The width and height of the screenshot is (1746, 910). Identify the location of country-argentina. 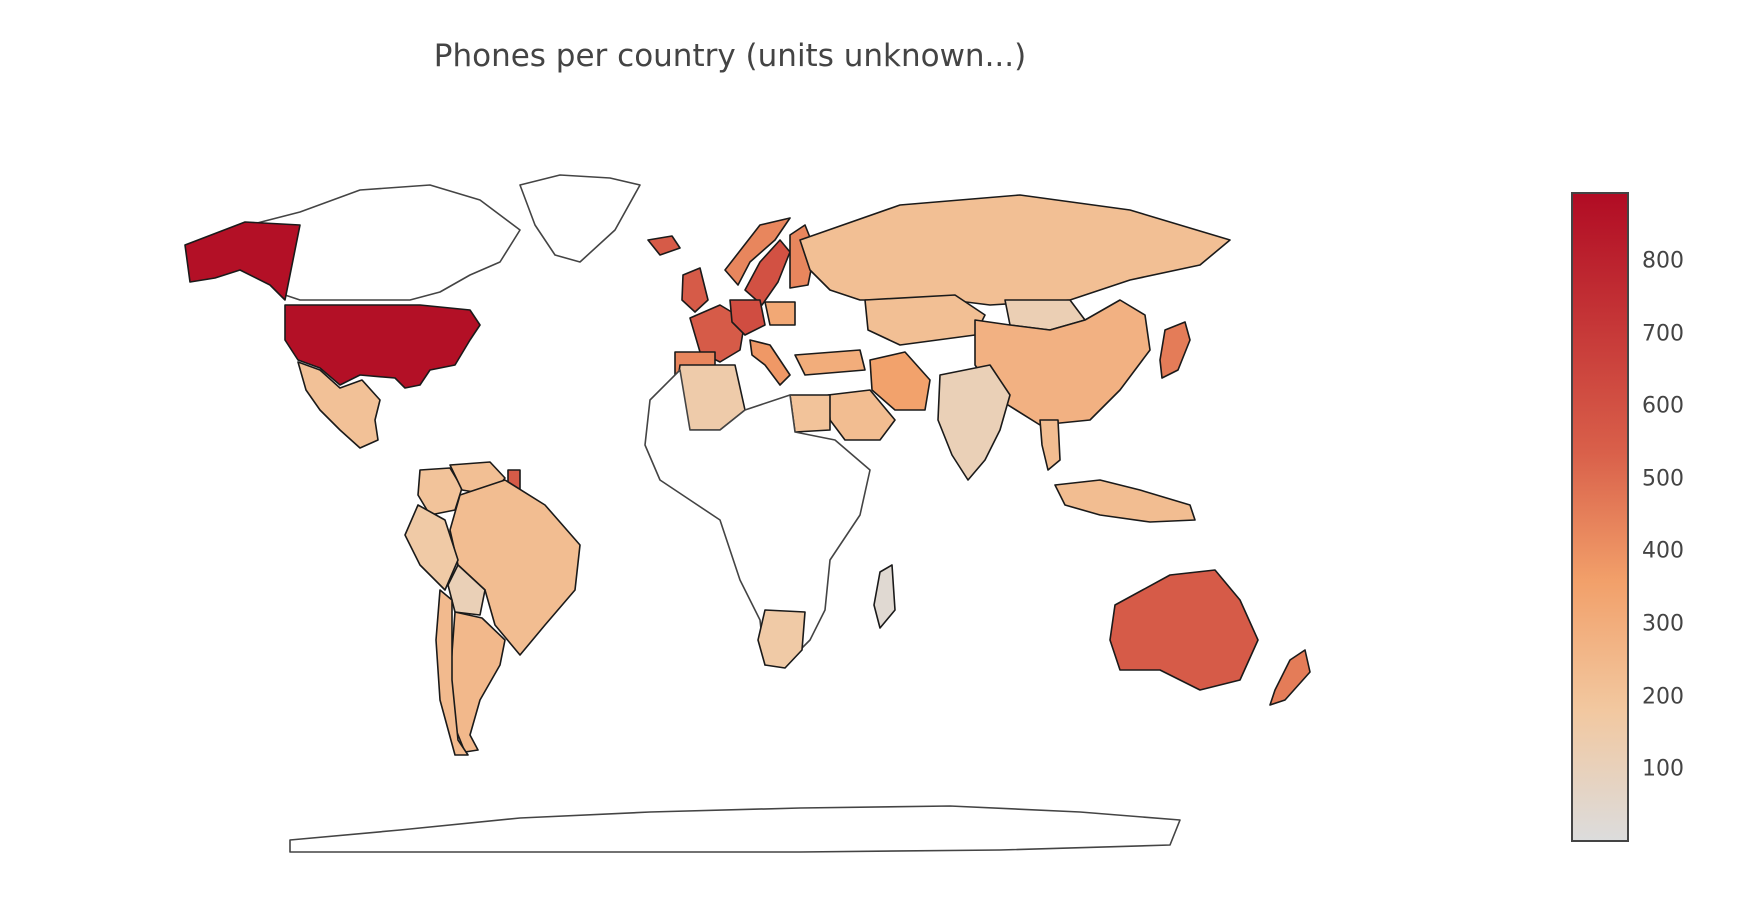
(477, 682).